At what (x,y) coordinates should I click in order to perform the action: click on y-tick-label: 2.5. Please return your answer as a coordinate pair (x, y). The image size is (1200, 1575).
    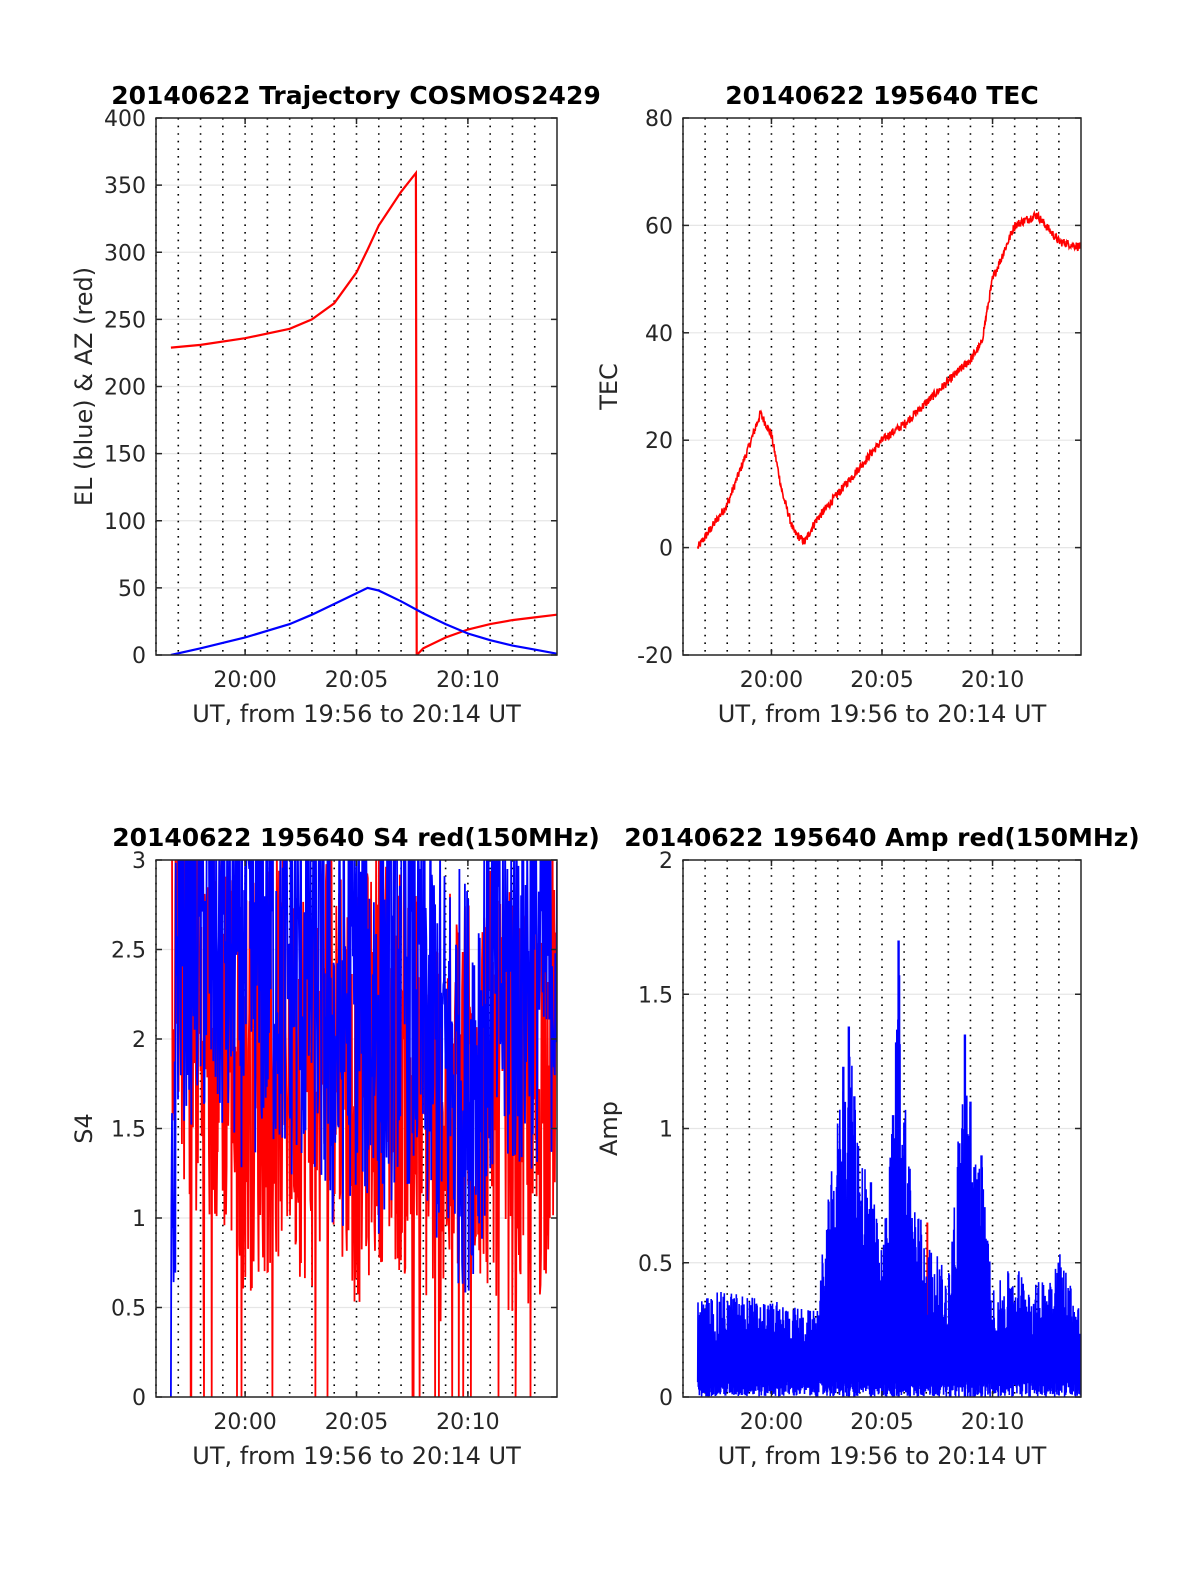
    Looking at the image, I should click on (128, 951).